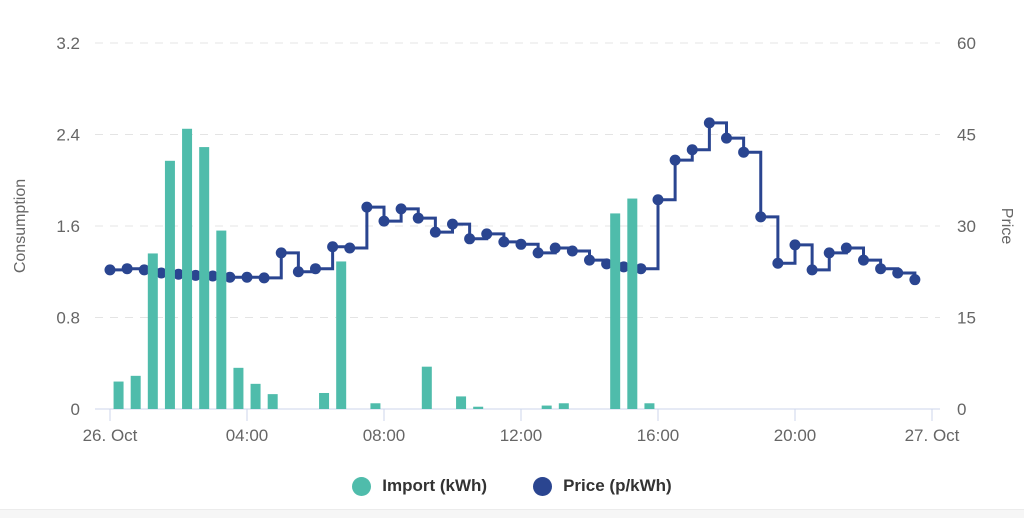  Describe the element at coordinates (68, 135) in the screenshot. I see `y-axis-label-left: 2.4` at that location.